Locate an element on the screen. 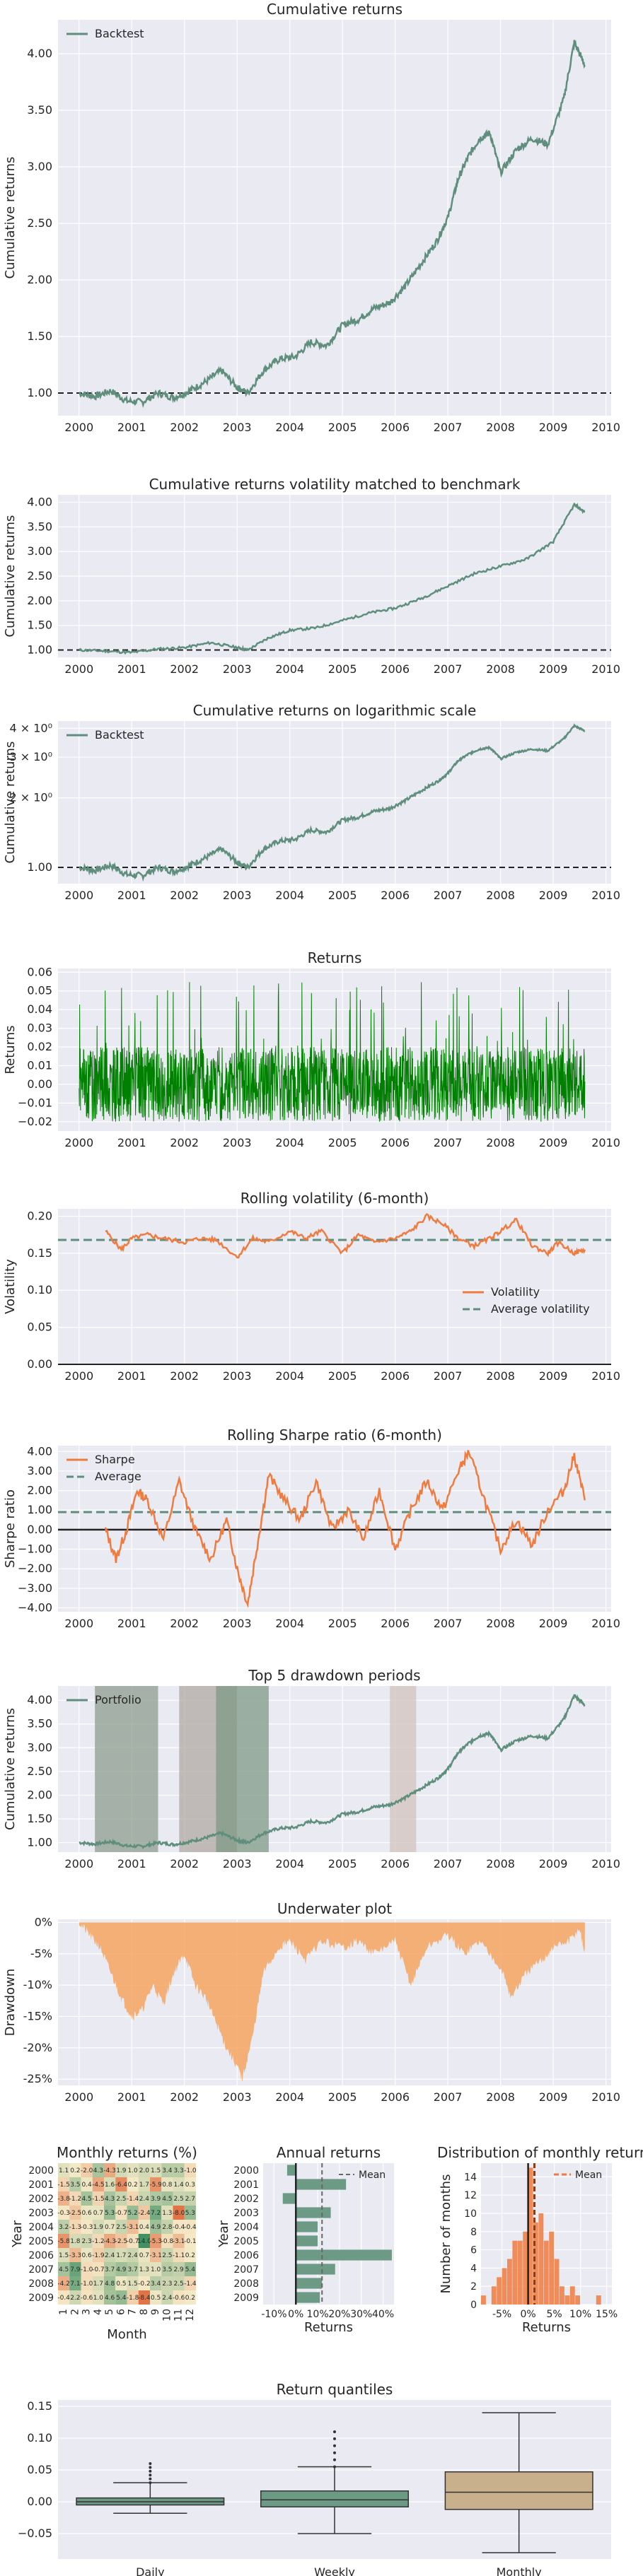  heatmap-cell-label: 4.6 is located at coordinates (110, 2298).